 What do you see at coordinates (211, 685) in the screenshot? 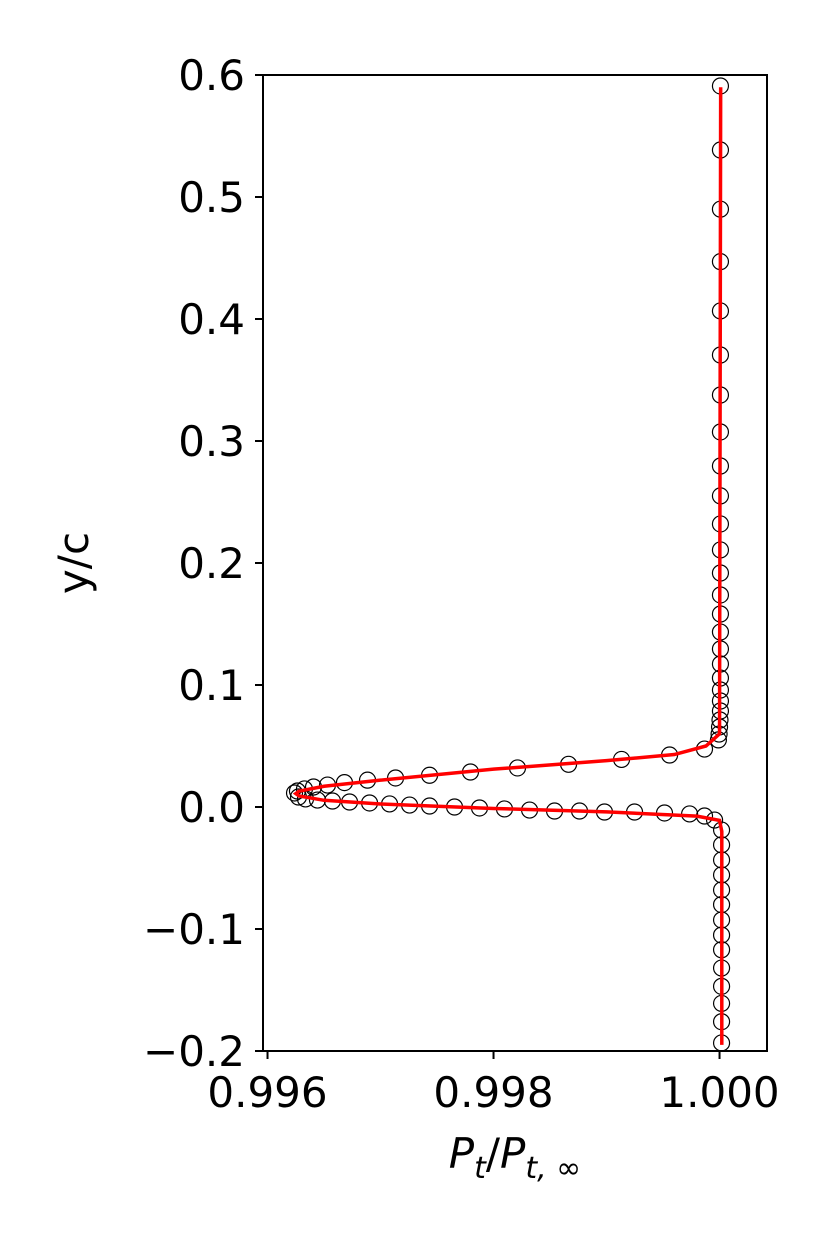
I see `y-tick-label: 0.1` at bounding box center [211, 685].